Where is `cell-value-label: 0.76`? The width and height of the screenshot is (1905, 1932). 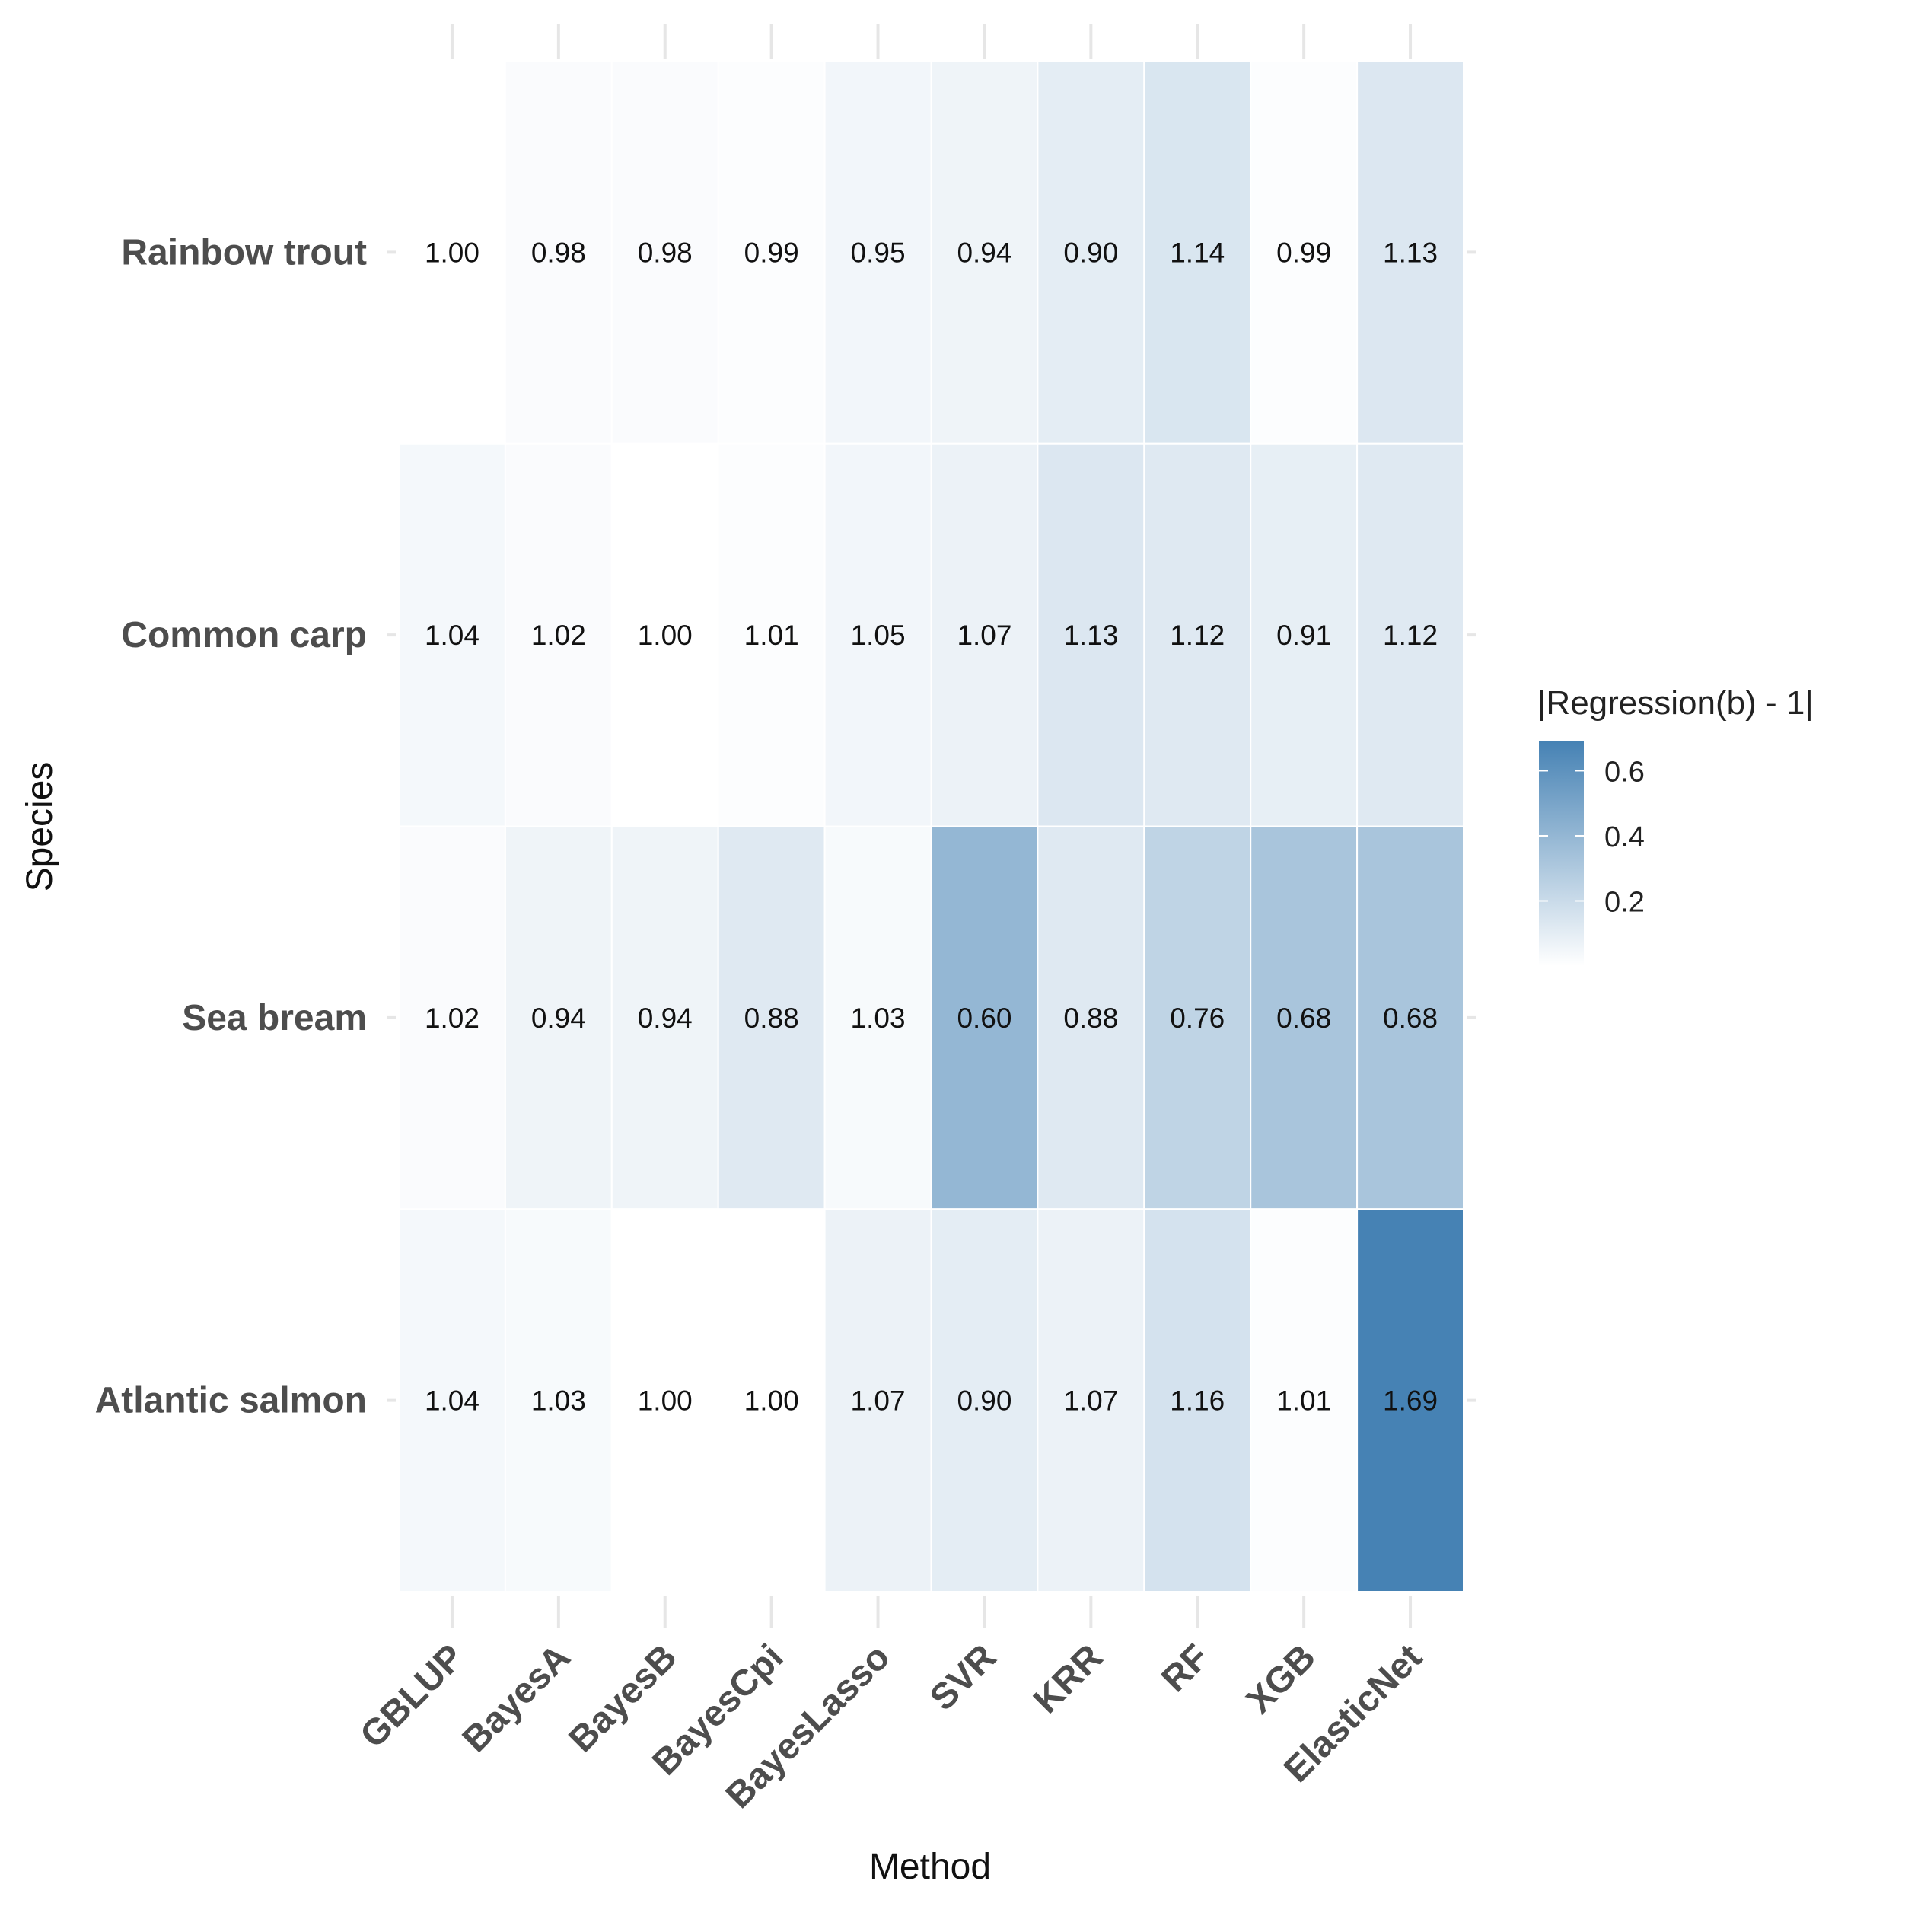
cell-value-label: 0.76 is located at coordinates (1197, 1019).